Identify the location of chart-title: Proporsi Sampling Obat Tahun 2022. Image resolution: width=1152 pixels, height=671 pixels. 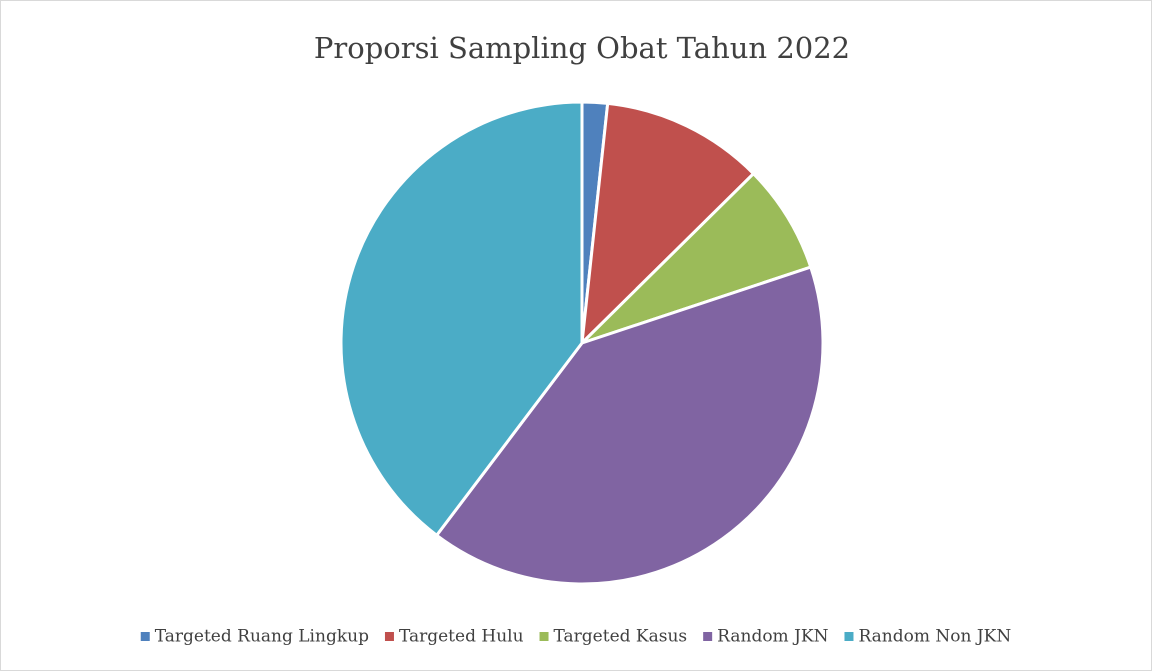
(582, 48).